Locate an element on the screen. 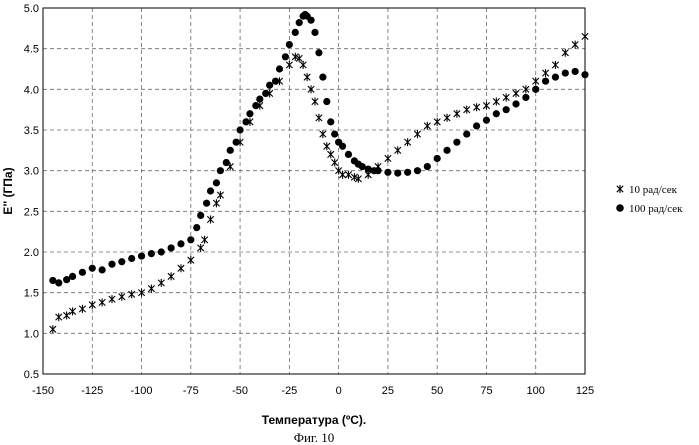 The height and width of the screenshot is (445, 699). x-tick-label: 100 is located at coordinates (536, 391).